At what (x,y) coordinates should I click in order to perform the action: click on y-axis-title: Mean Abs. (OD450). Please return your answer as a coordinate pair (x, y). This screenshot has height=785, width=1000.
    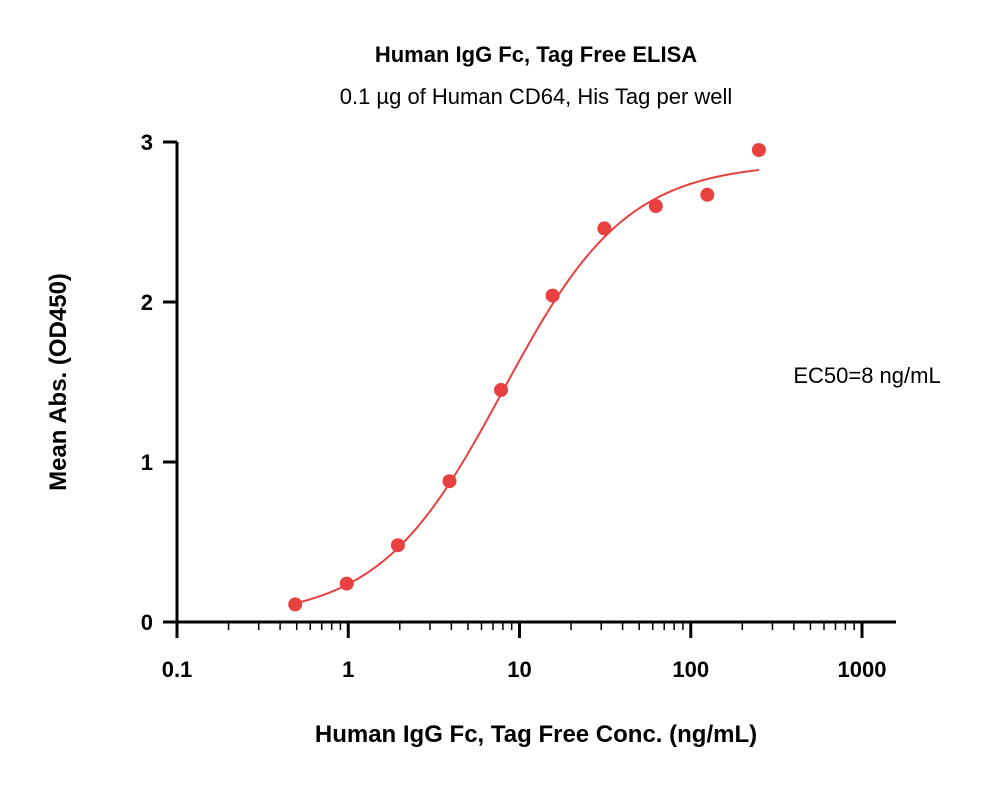
    Looking at the image, I should click on (58, 382).